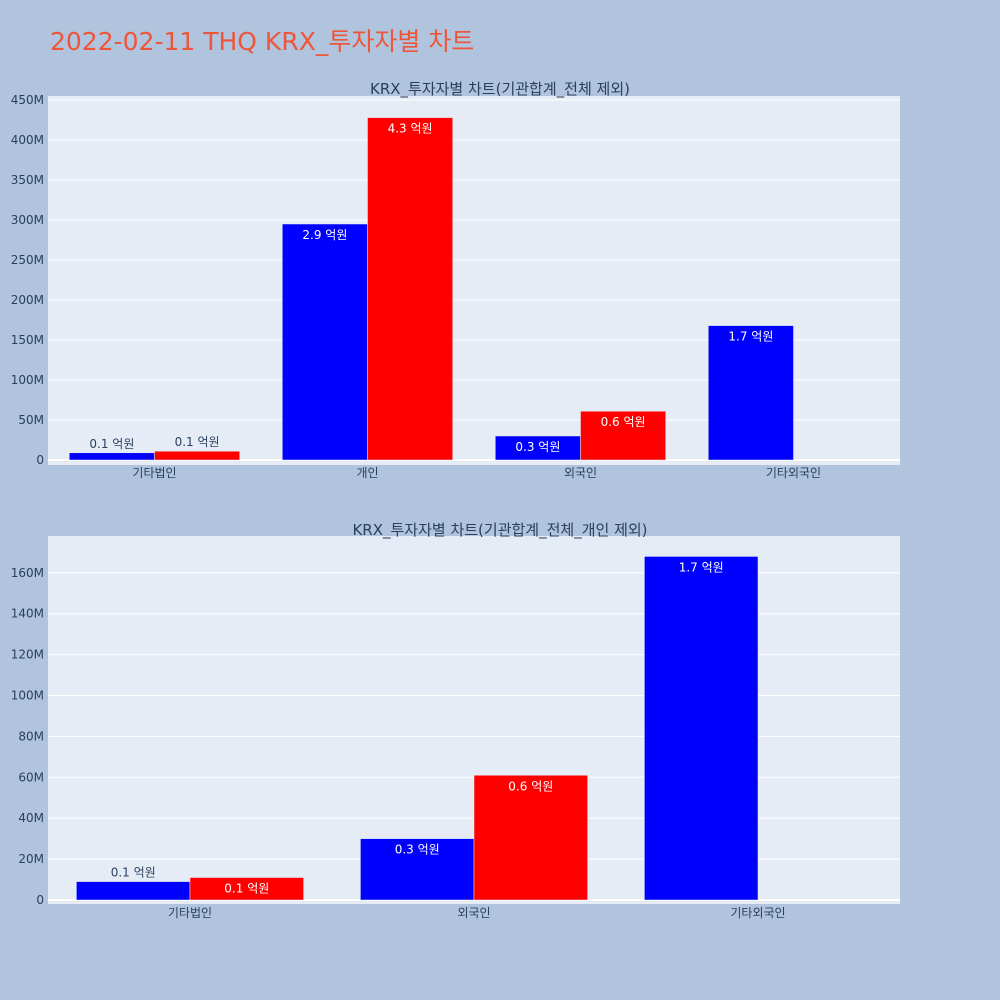  What do you see at coordinates (27, 220) in the screenshot?
I see `y-tick-label: 300M` at bounding box center [27, 220].